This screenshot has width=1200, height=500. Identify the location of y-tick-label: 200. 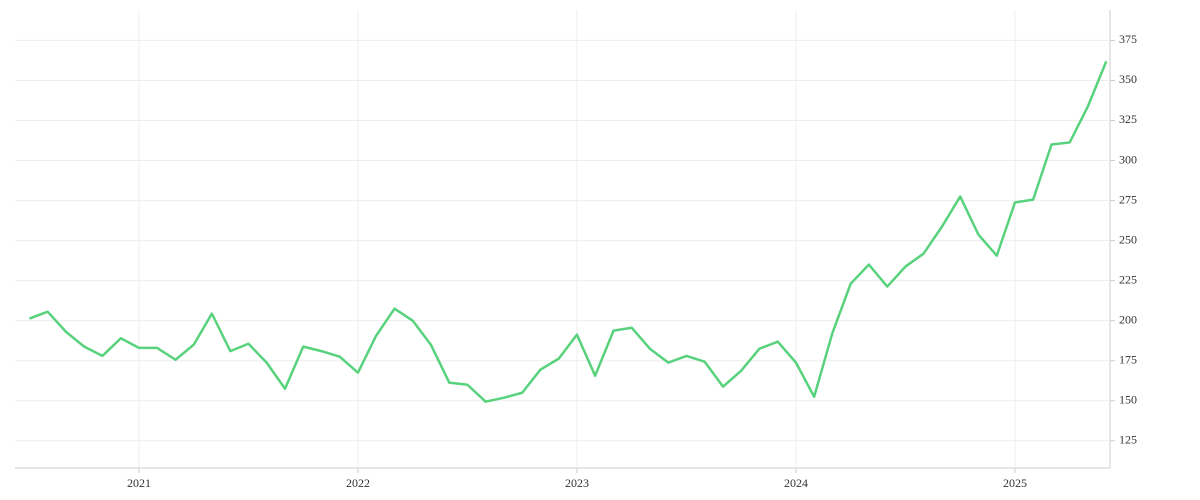
(1128, 319).